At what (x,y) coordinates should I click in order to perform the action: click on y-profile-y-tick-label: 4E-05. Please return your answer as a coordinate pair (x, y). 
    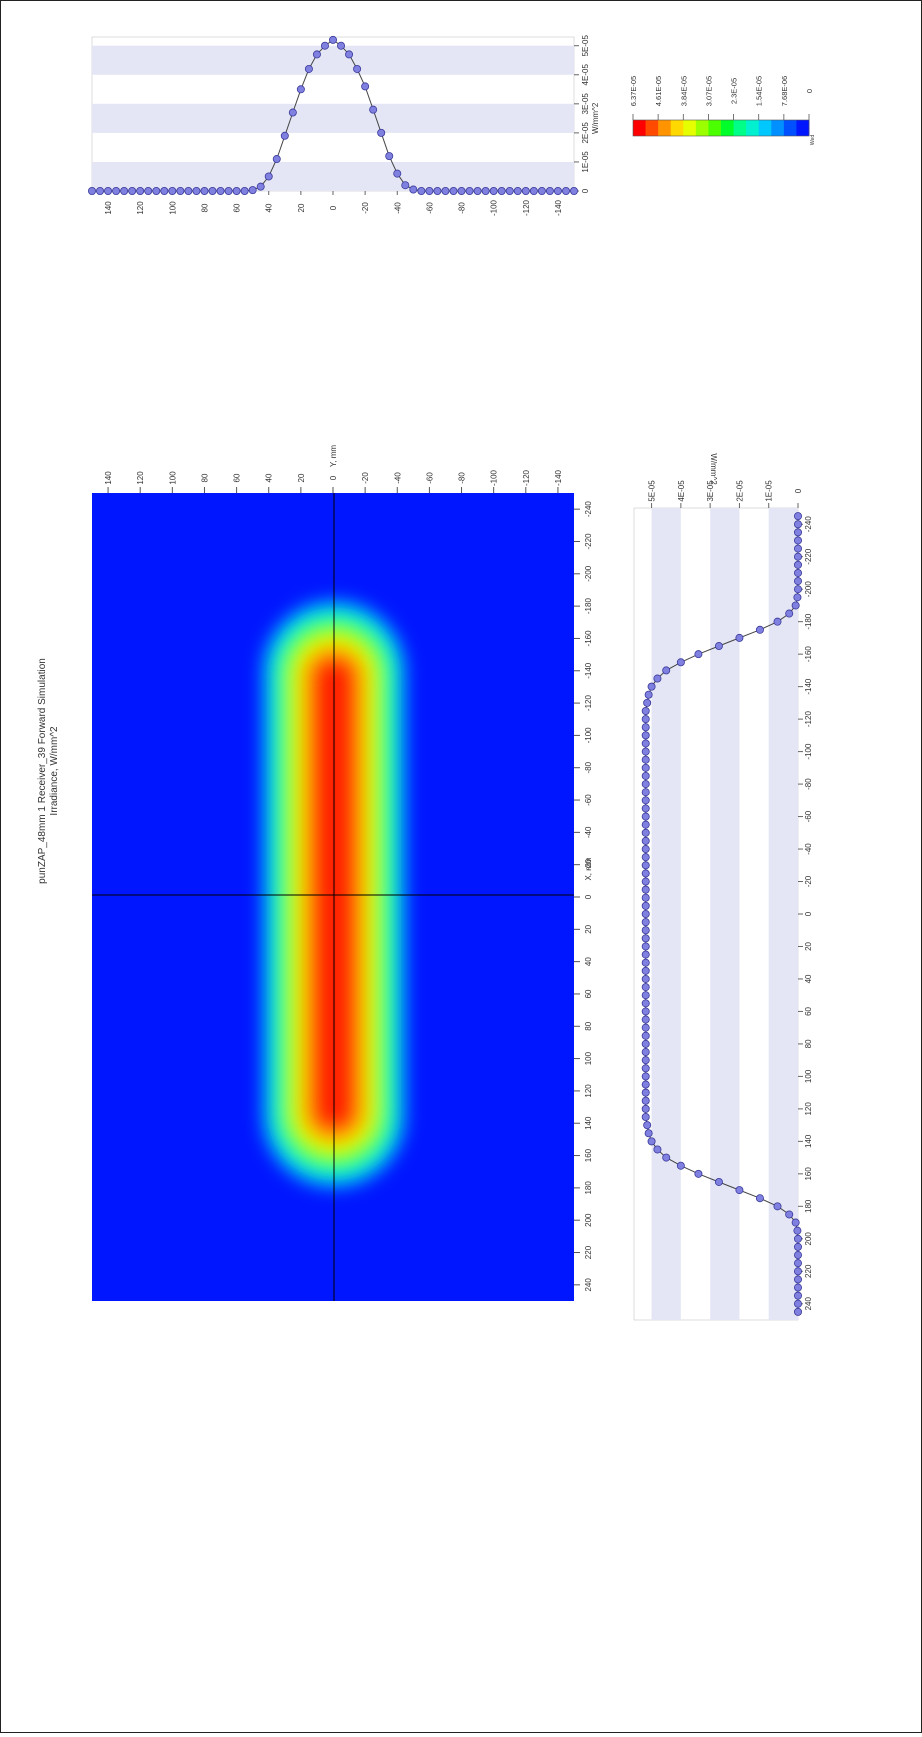
    Looking at the image, I should click on (585, 75).